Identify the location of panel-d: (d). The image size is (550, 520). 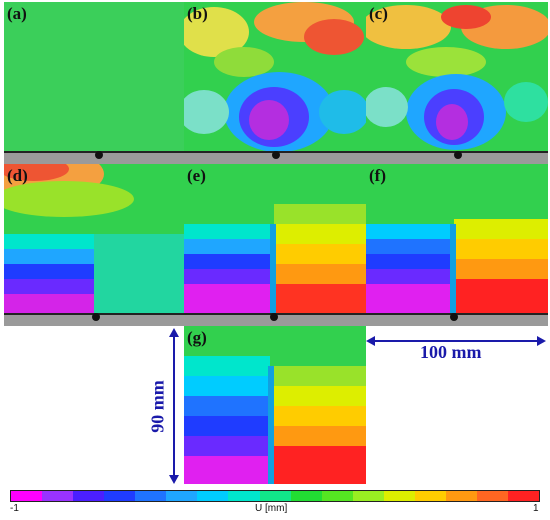
(95, 245).